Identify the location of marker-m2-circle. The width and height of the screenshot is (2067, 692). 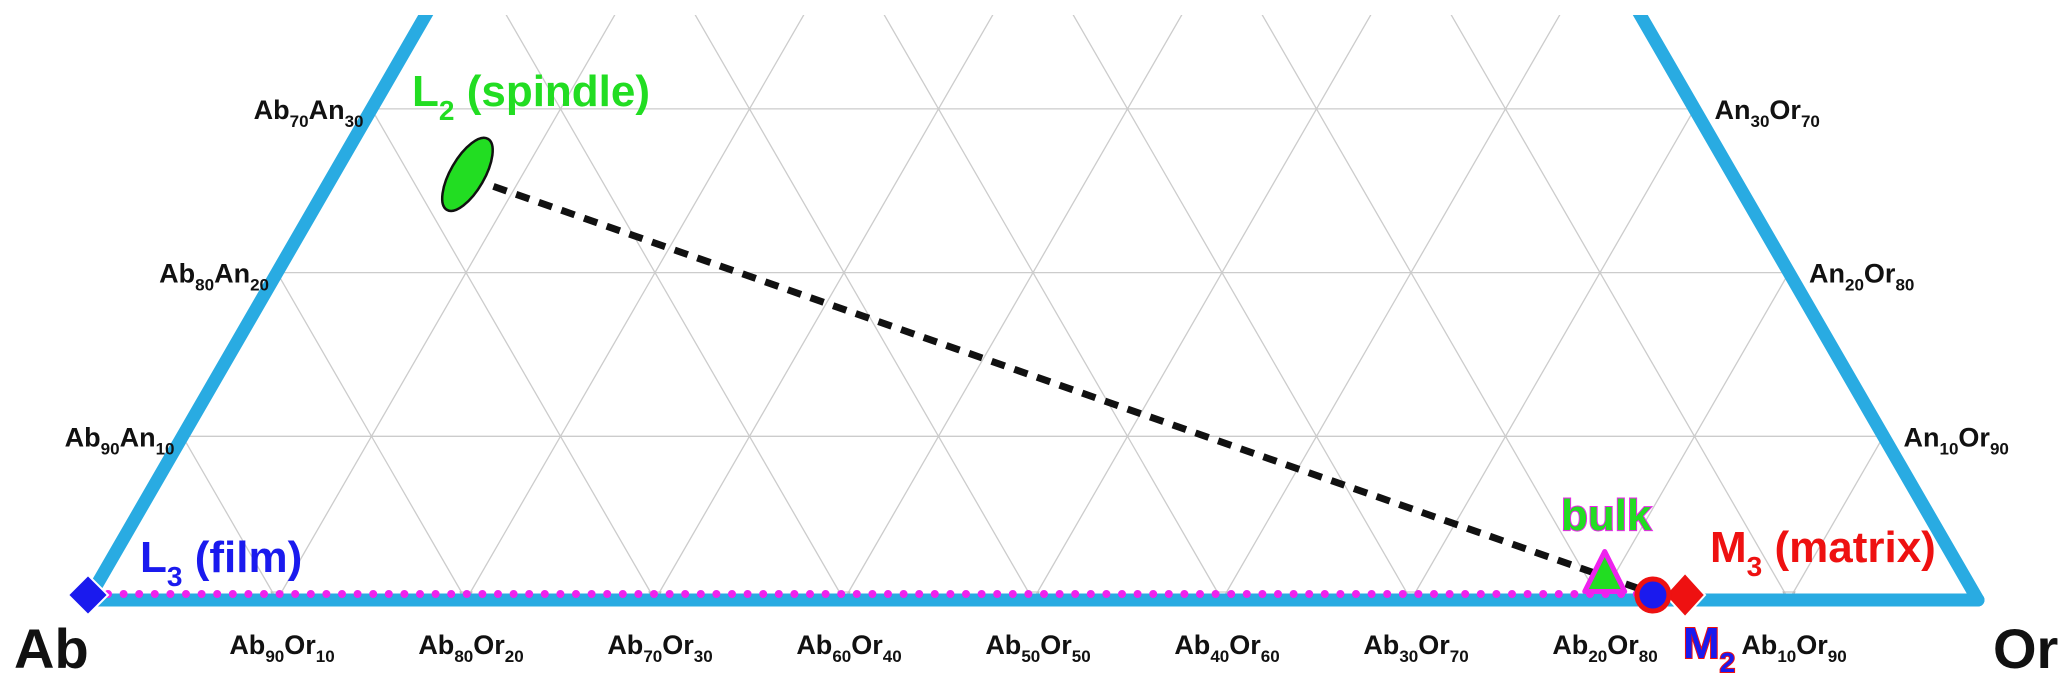
(1653, 595).